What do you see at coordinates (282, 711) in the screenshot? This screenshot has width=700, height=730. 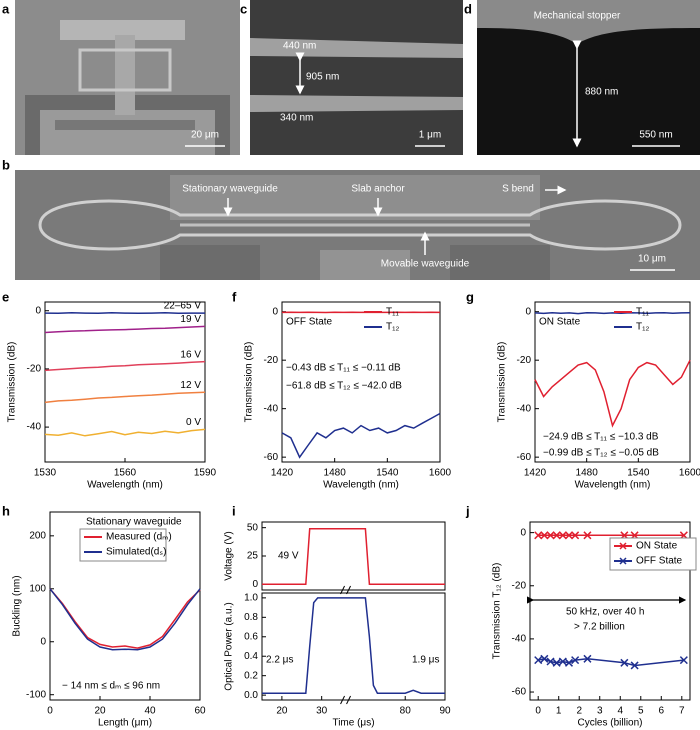 I see `x-tick-label: 20` at bounding box center [282, 711].